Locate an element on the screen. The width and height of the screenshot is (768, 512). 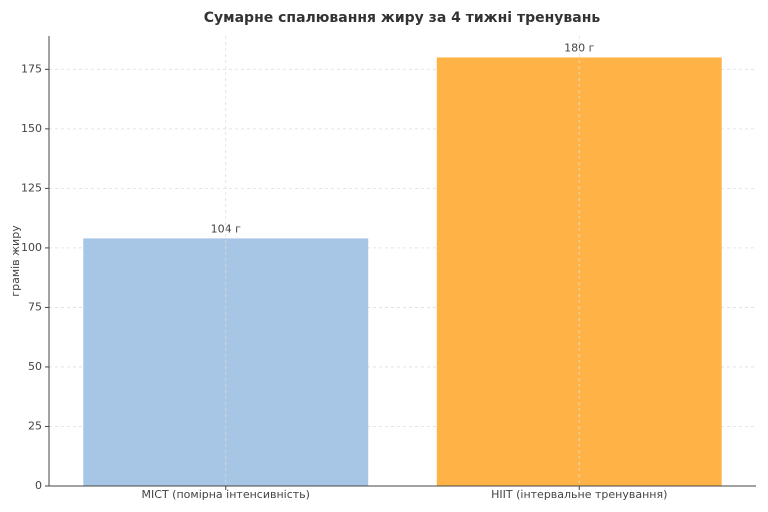
y-tick-label: 150 is located at coordinates (31, 128).